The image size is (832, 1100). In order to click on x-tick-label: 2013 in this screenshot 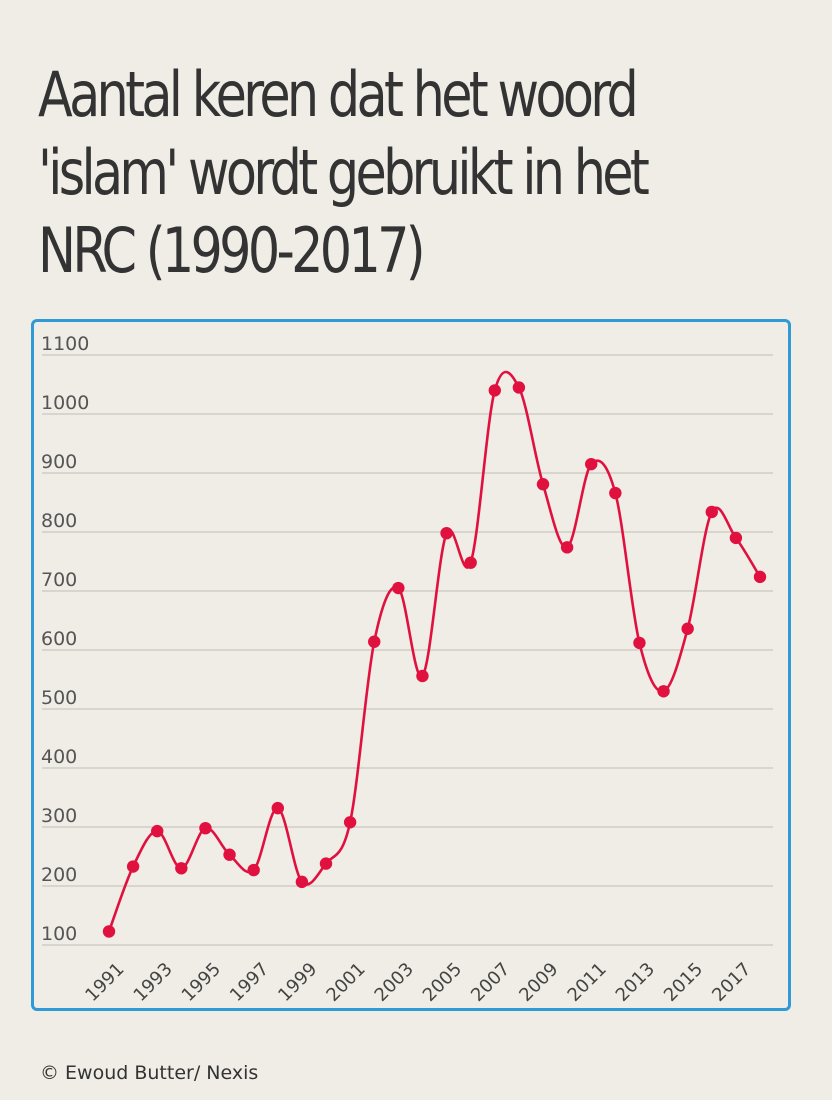, I will do `click(635, 982)`.